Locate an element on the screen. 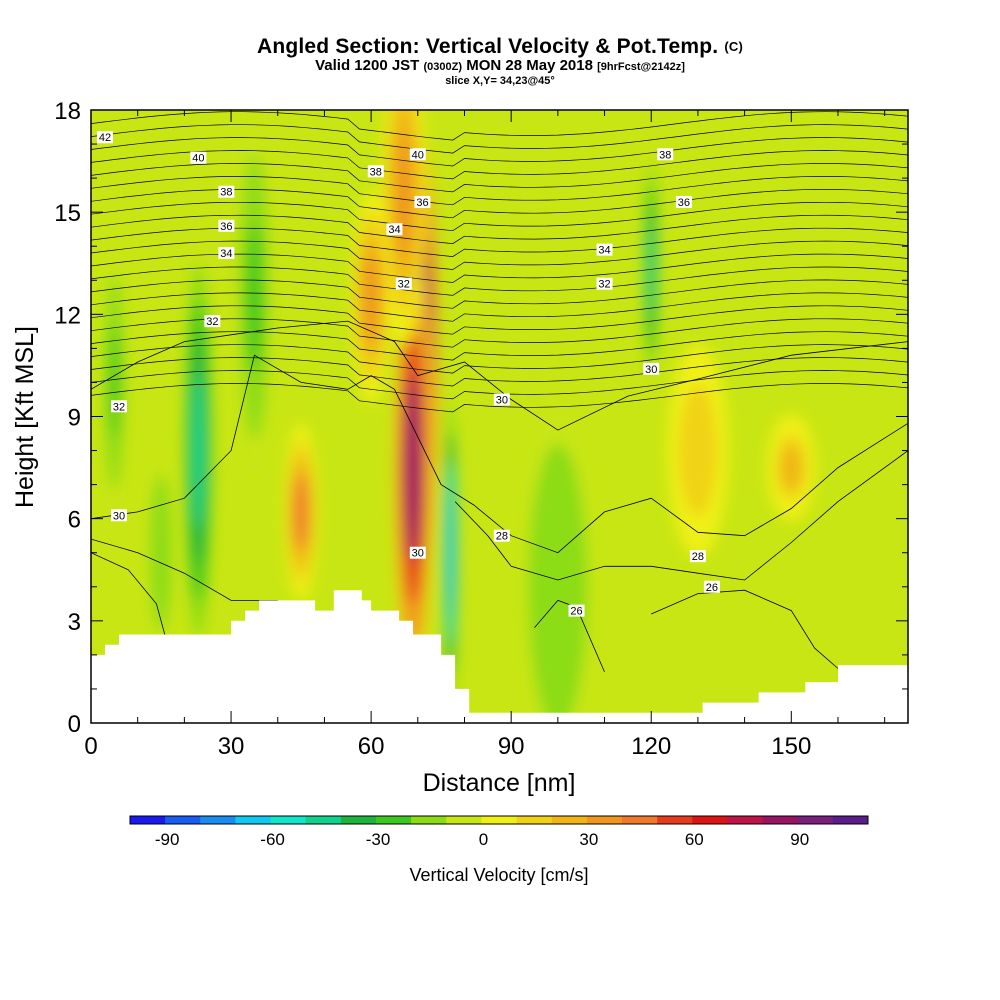  y-tick-label: 15 is located at coordinates (67, 213).